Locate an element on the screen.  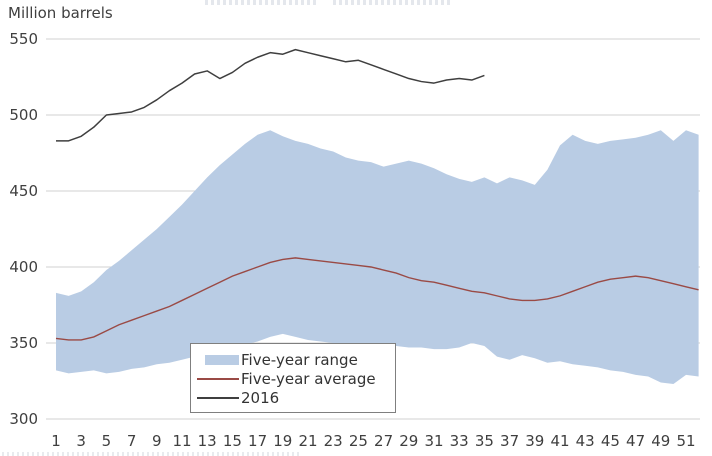
x-tick-label-1: 1 is located at coordinates (56, 441).